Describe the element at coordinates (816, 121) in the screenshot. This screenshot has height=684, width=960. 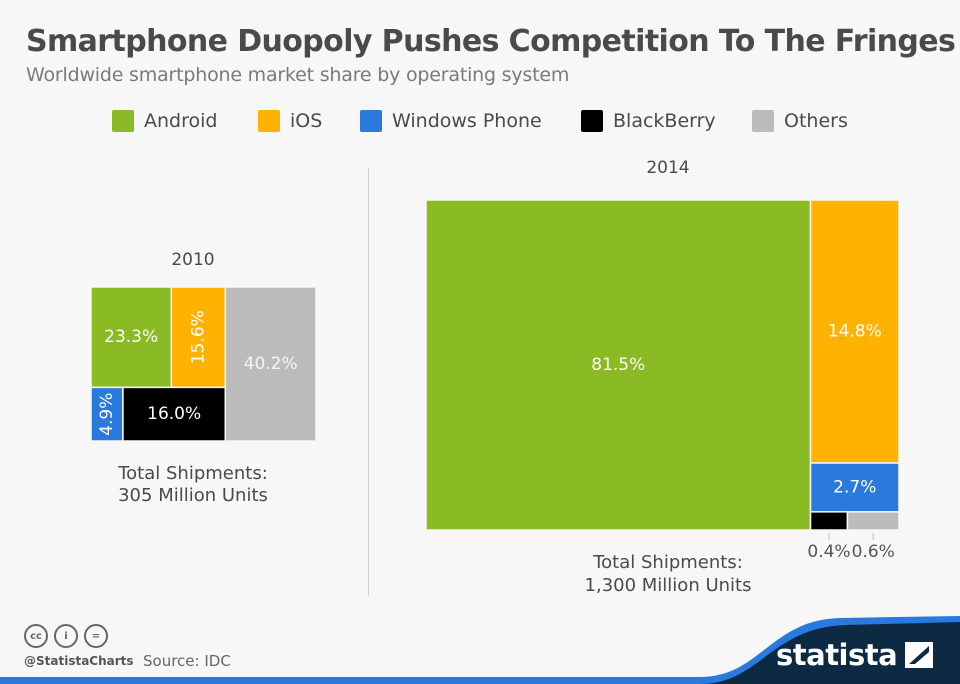
I see `legend-label: Others` at that location.